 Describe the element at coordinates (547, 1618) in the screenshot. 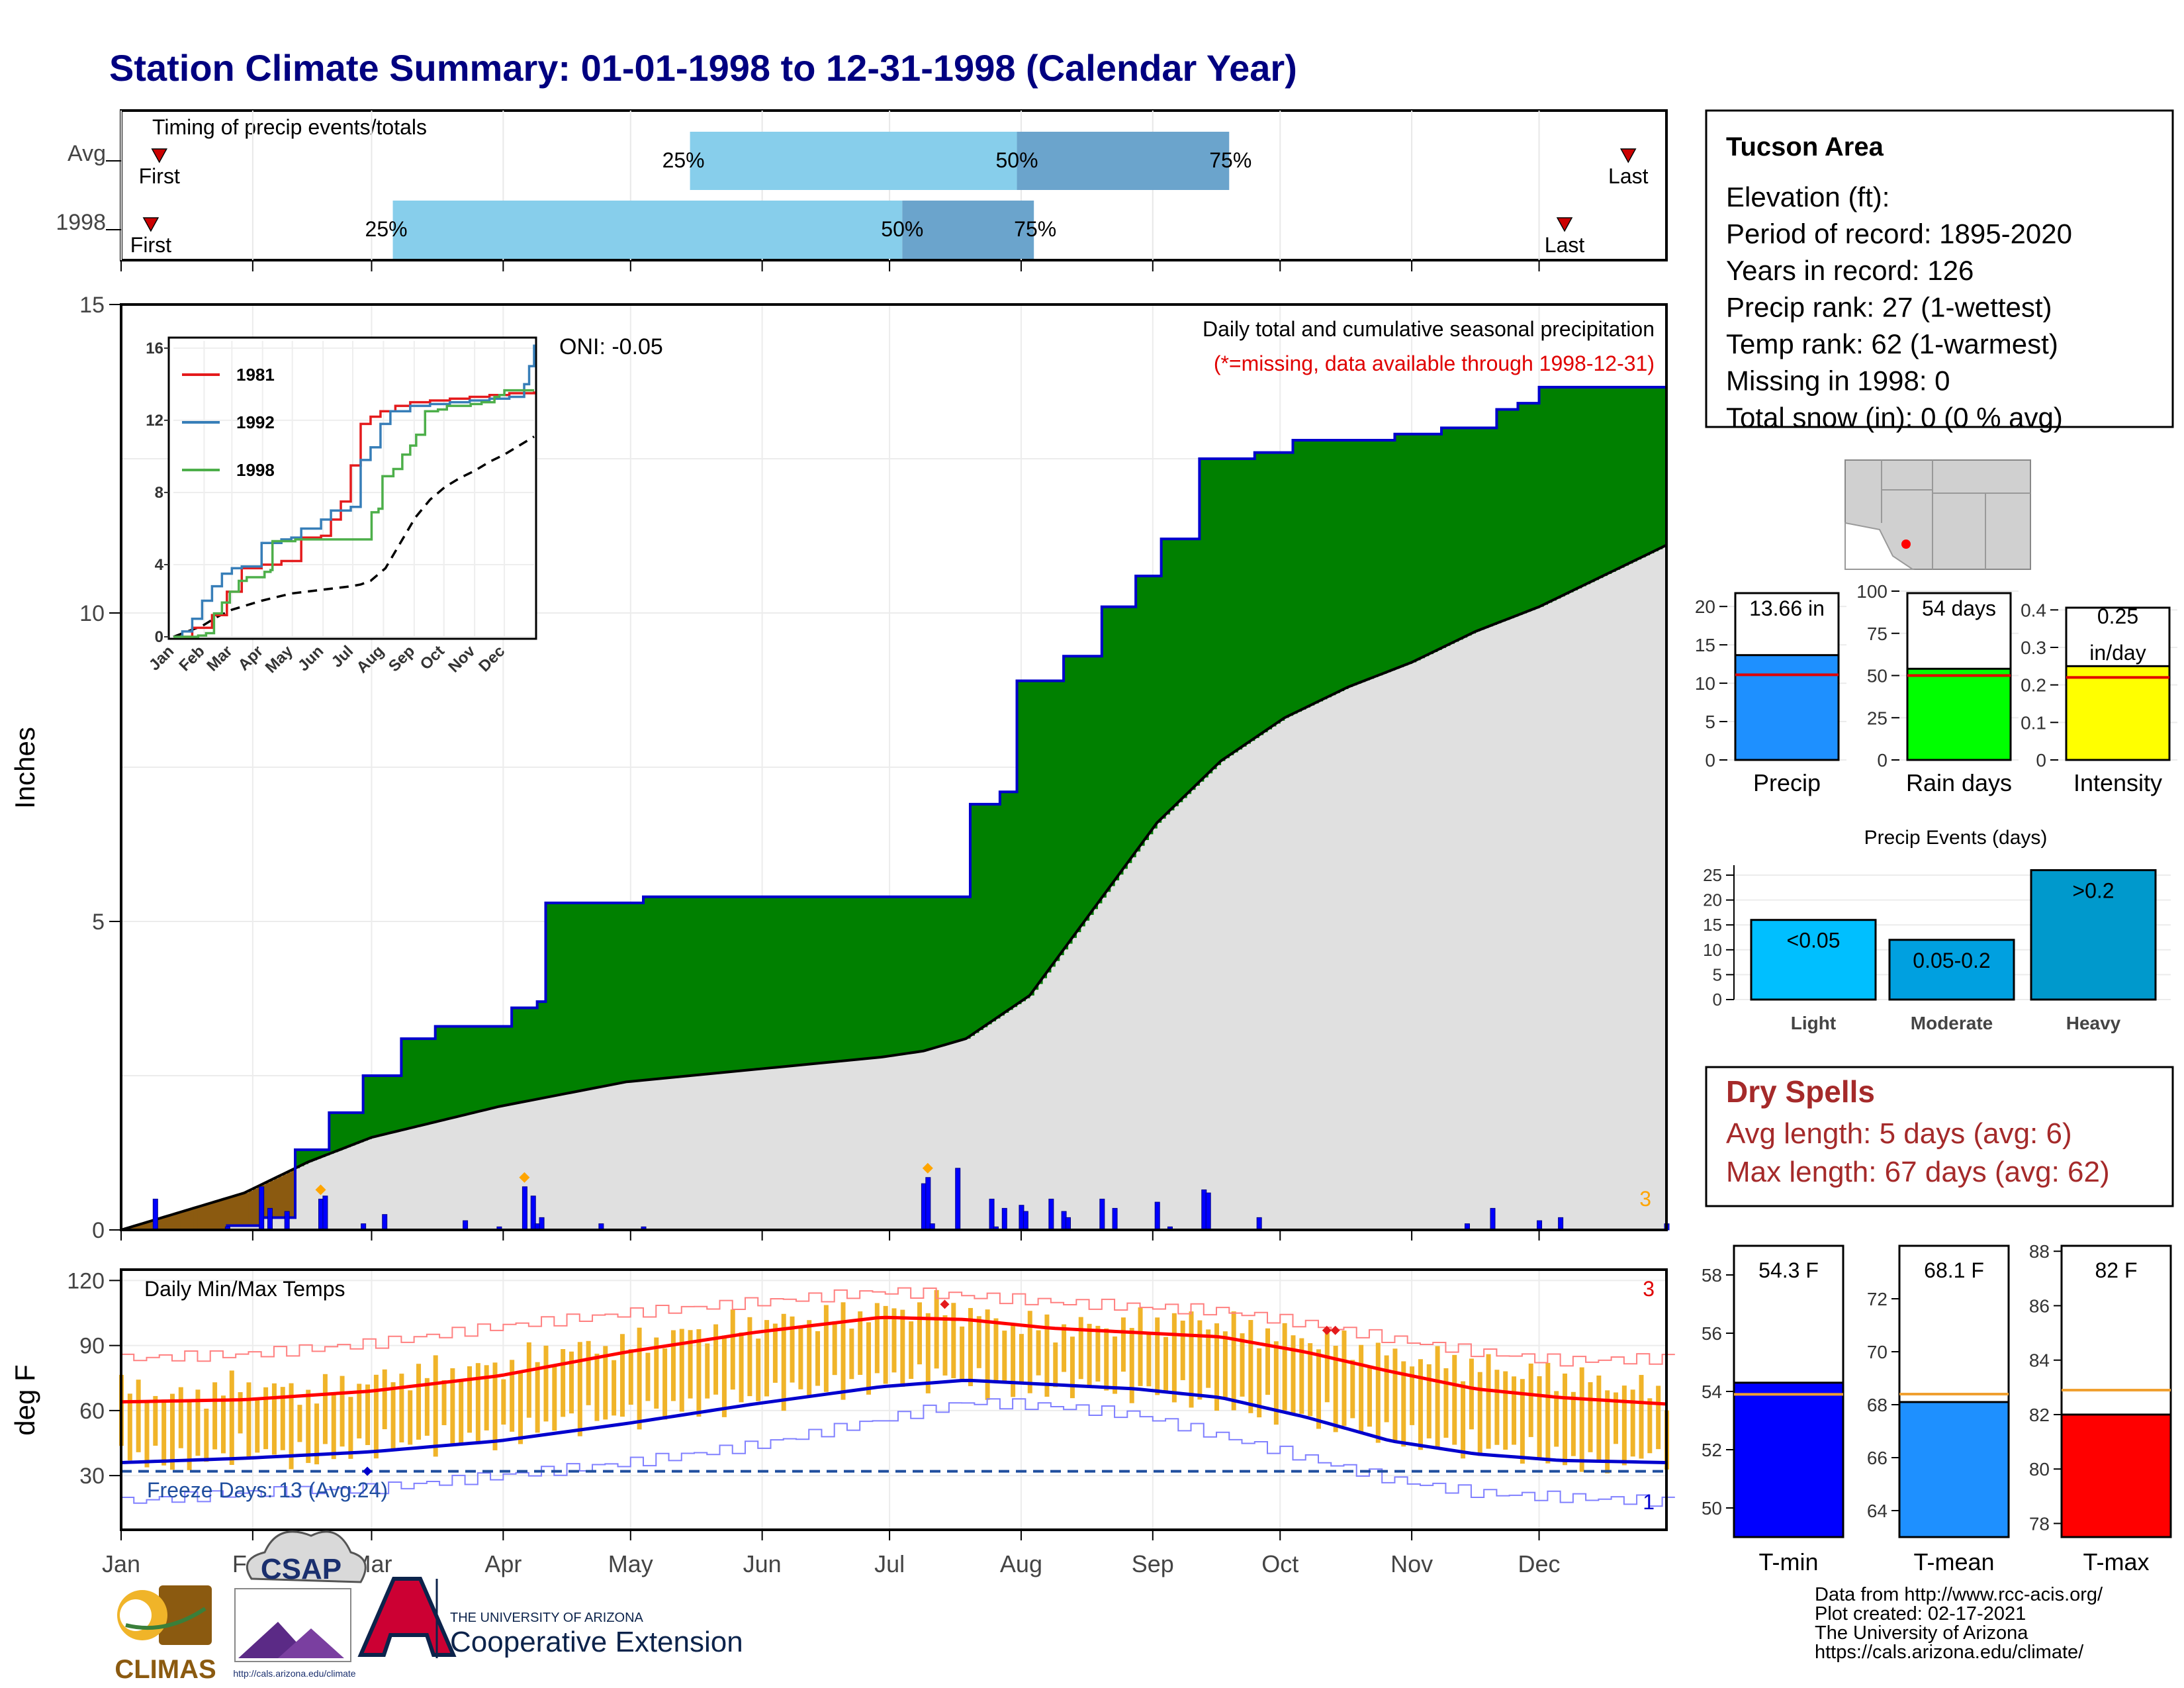

I see `ua-small-text: THE UNIVERSITY OF ARIZONA` at that location.